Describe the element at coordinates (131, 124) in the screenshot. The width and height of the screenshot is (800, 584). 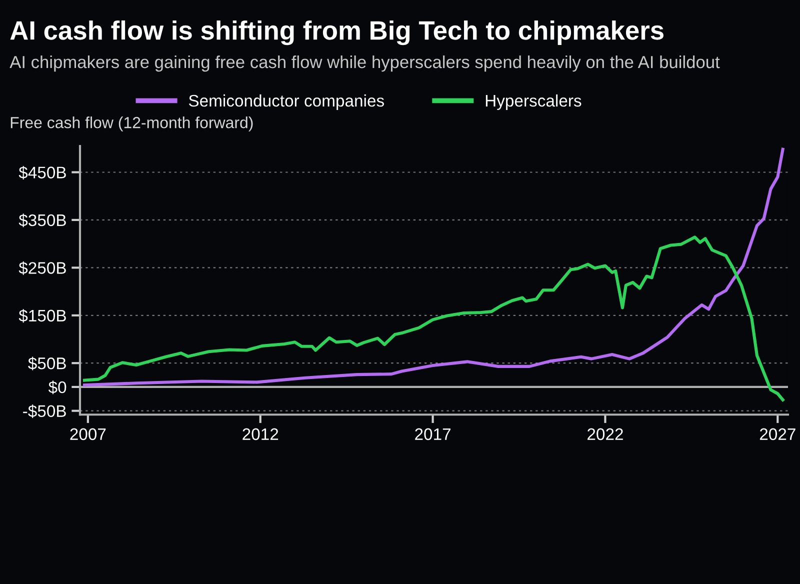
I see `y-axis-title: Free cash flow (12-month forward)` at that location.